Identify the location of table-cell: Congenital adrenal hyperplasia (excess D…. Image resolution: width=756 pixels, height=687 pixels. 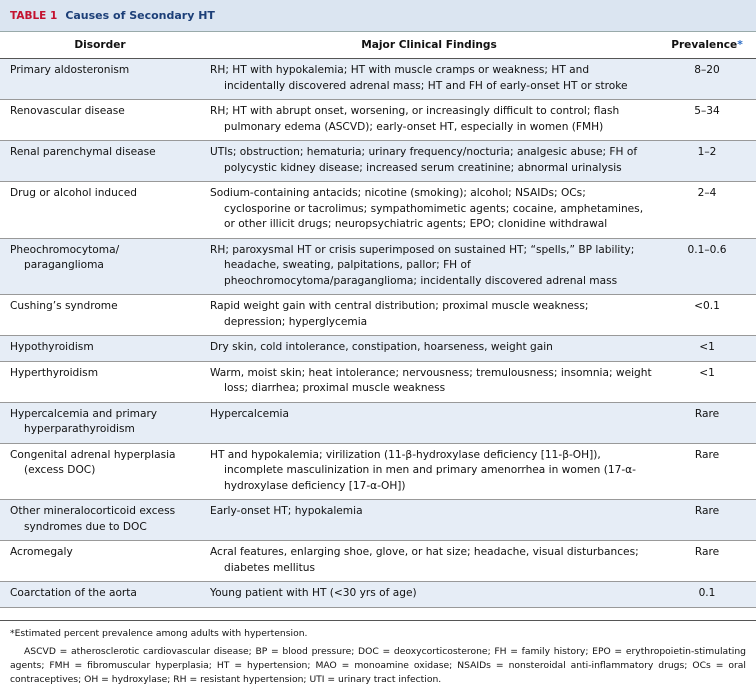
(100, 471).